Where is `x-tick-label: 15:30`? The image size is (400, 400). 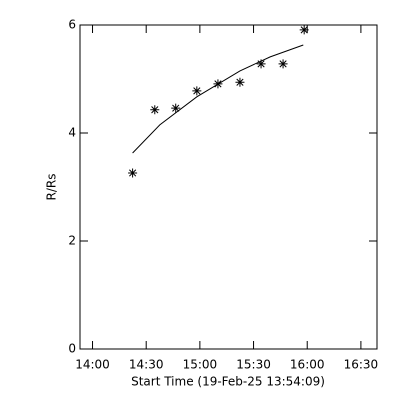
x-tick-label: 15:30 is located at coordinates (253, 365).